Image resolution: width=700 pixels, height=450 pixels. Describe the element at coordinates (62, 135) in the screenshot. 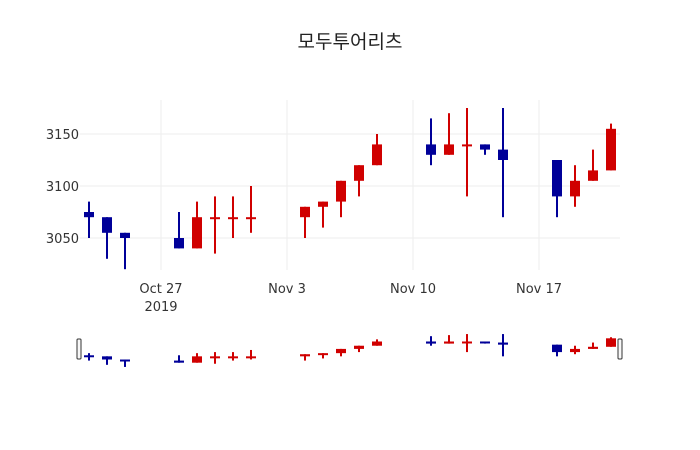

I see `y-tick-label: 3150` at that location.